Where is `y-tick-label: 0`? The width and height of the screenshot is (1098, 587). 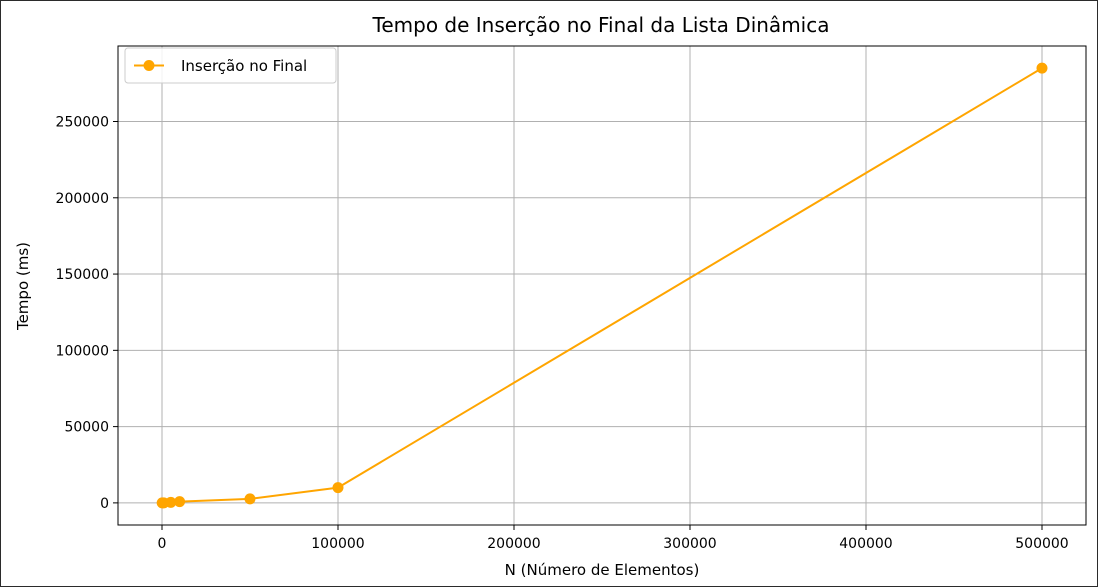
y-tick-label: 0 is located at coordinates (104, 504).